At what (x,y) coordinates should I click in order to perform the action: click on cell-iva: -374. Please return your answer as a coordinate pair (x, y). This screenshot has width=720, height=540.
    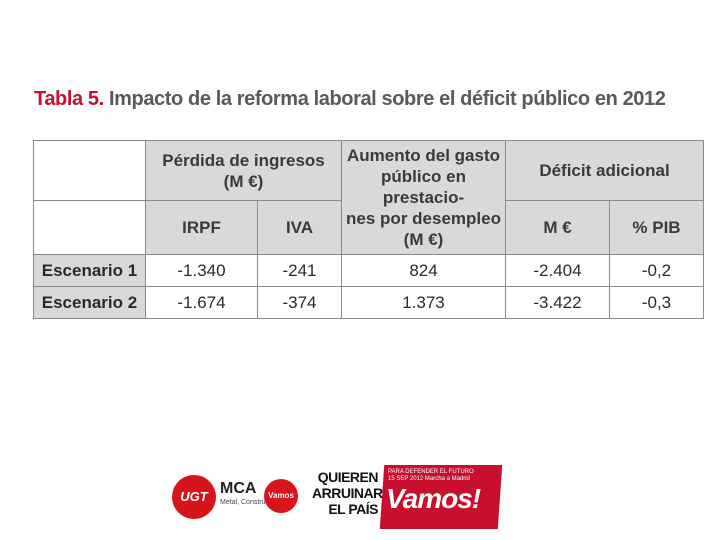
    Looking at the image, I should click on (299, 302).